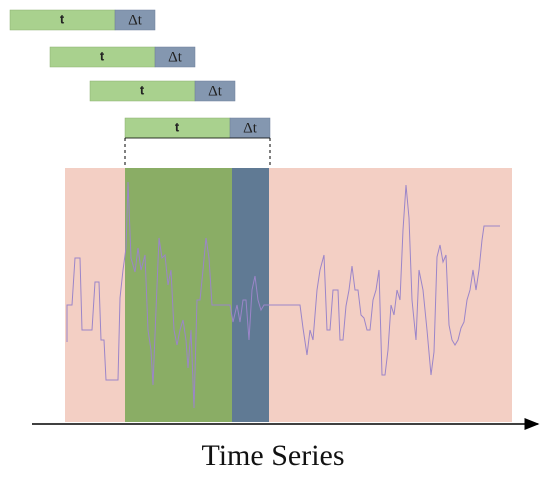 The height and width of the screenshot is (480, 550). What do you see at coordinates (250, 295) in the screenshot?
I see `delta-highlight` at bounding box center [250, 295].